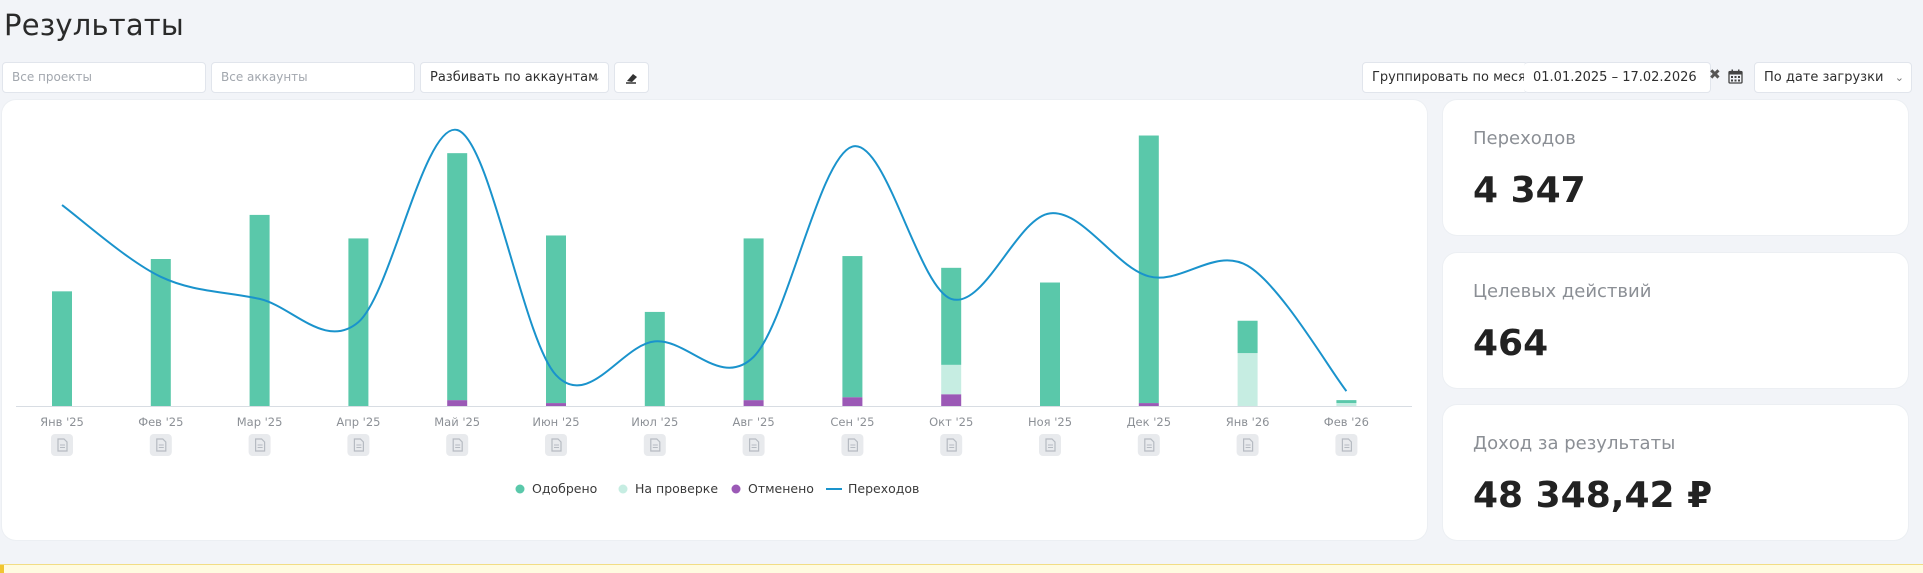 The image size is (1923, 573). What do you see at coordinates (1346, 422) in the screenshot?
I see `x-tick-label: Фев '26` at bounding box center [1346, 422].